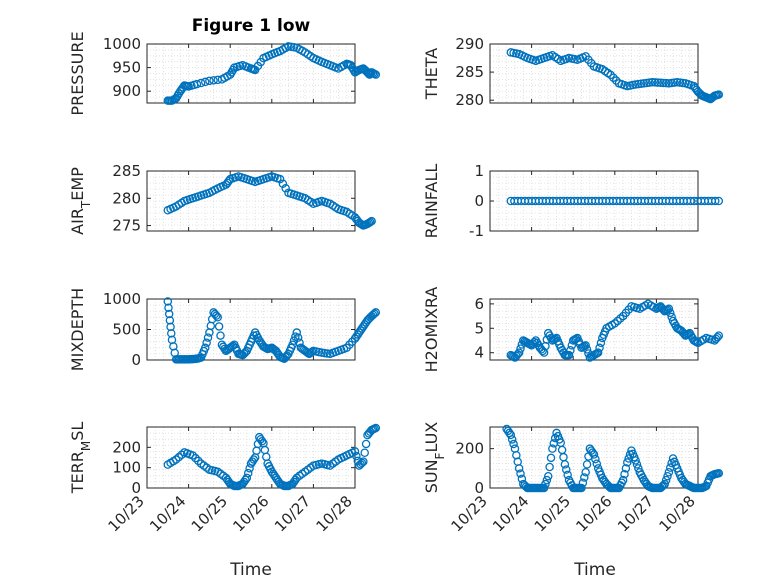 The width and height of the screenshot is (778, 583). I want to click on plot-area, so click(594, 73).